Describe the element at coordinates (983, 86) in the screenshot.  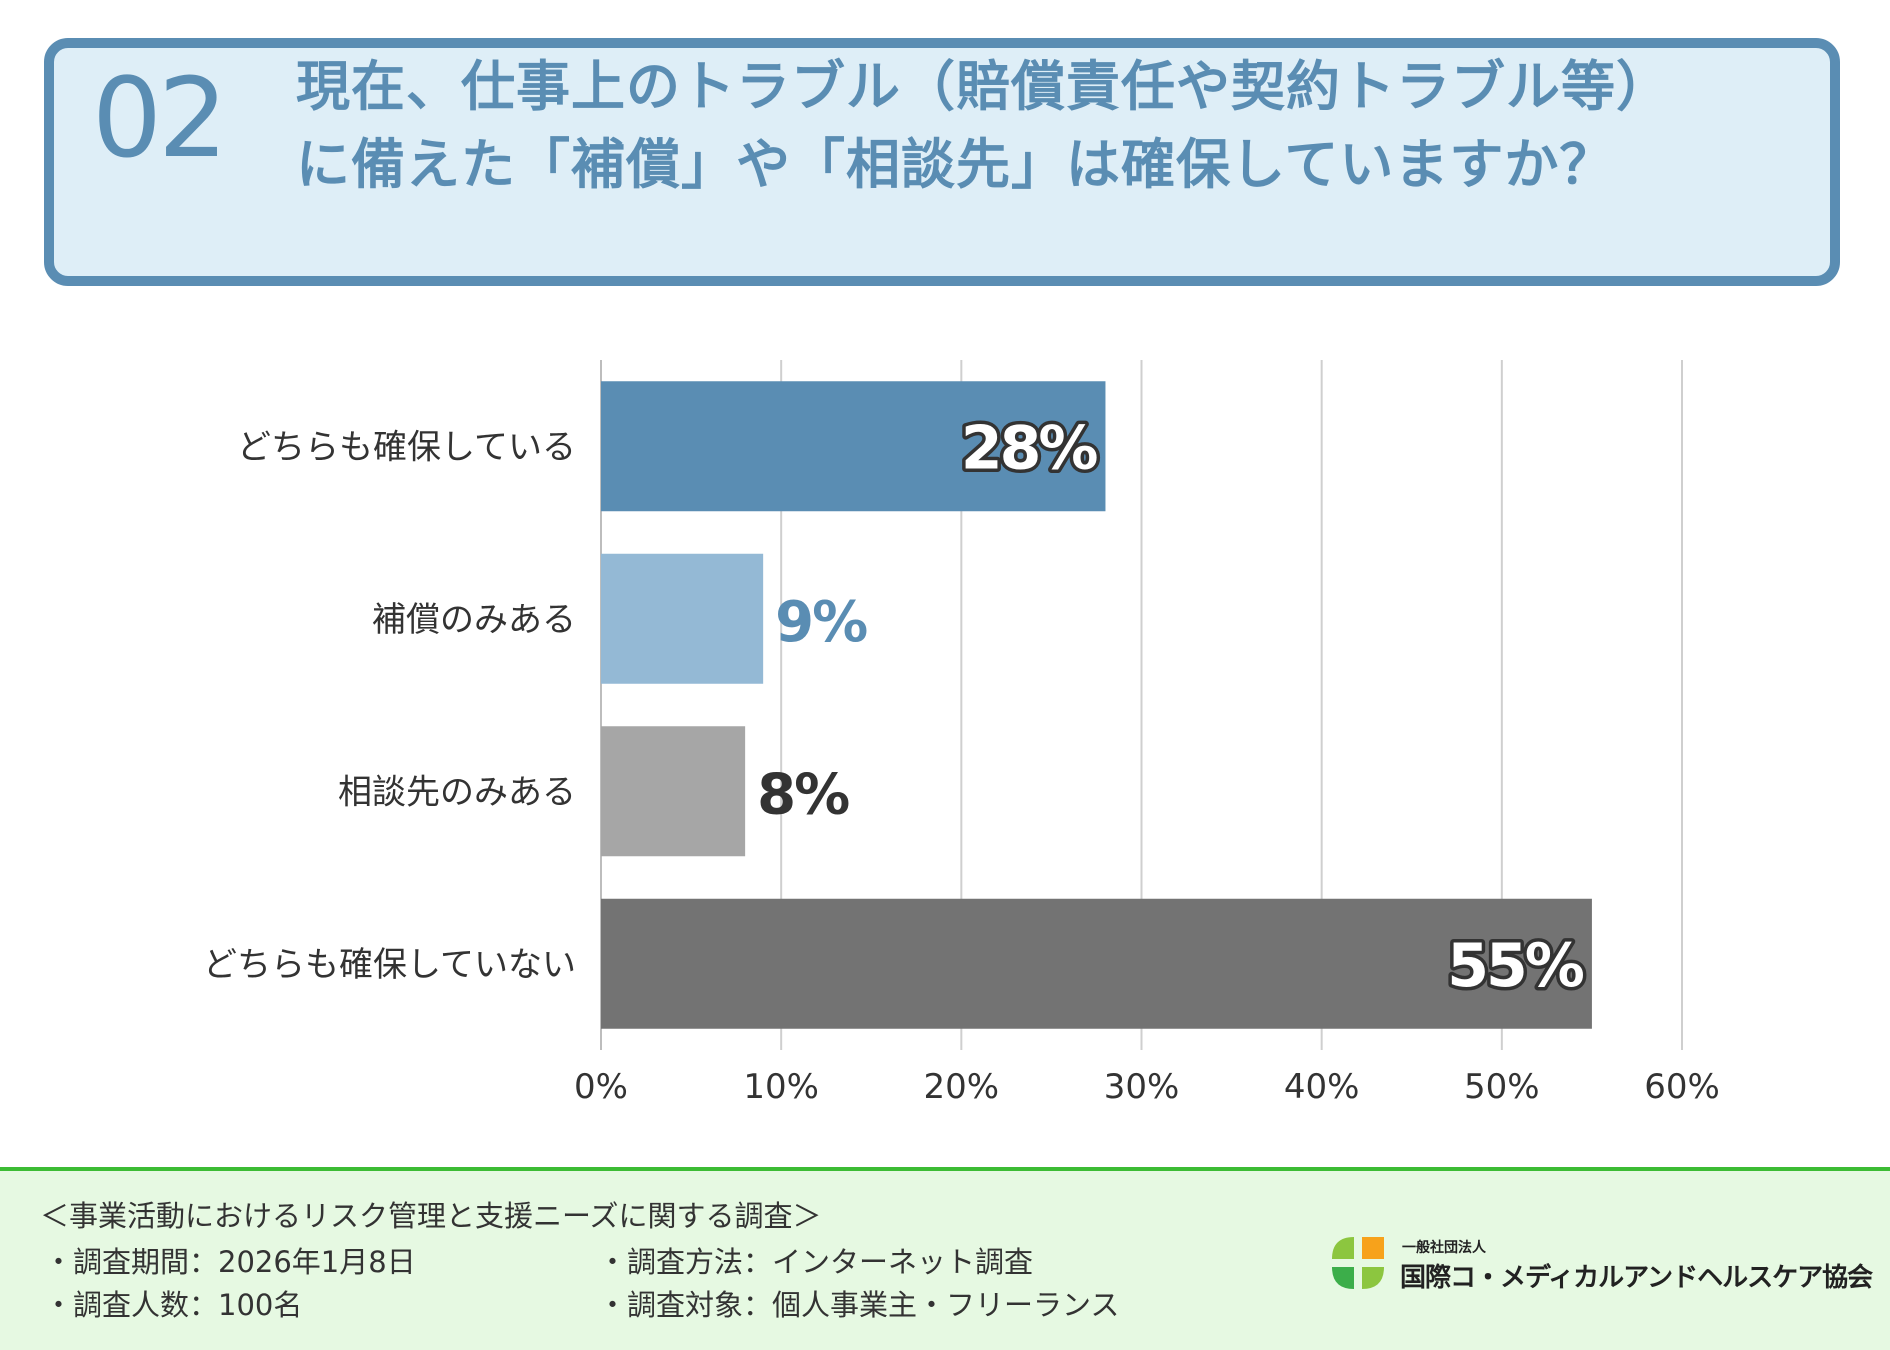
I see `question-title-line-1: 現在、仕事上のトラブル（賠償責任や契約トラブル等）` at that location.